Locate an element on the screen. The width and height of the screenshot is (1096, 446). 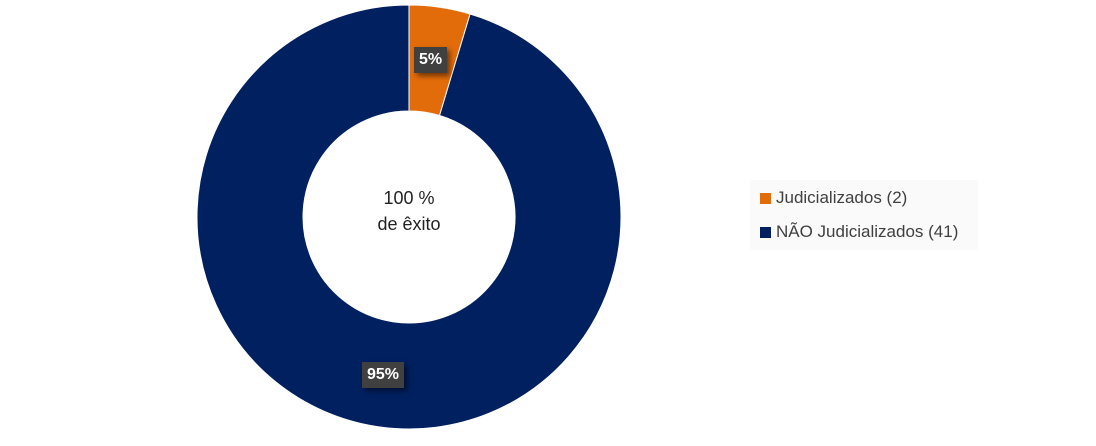
legend-label: Judicializados (2) is located at coordinates (842, 197).